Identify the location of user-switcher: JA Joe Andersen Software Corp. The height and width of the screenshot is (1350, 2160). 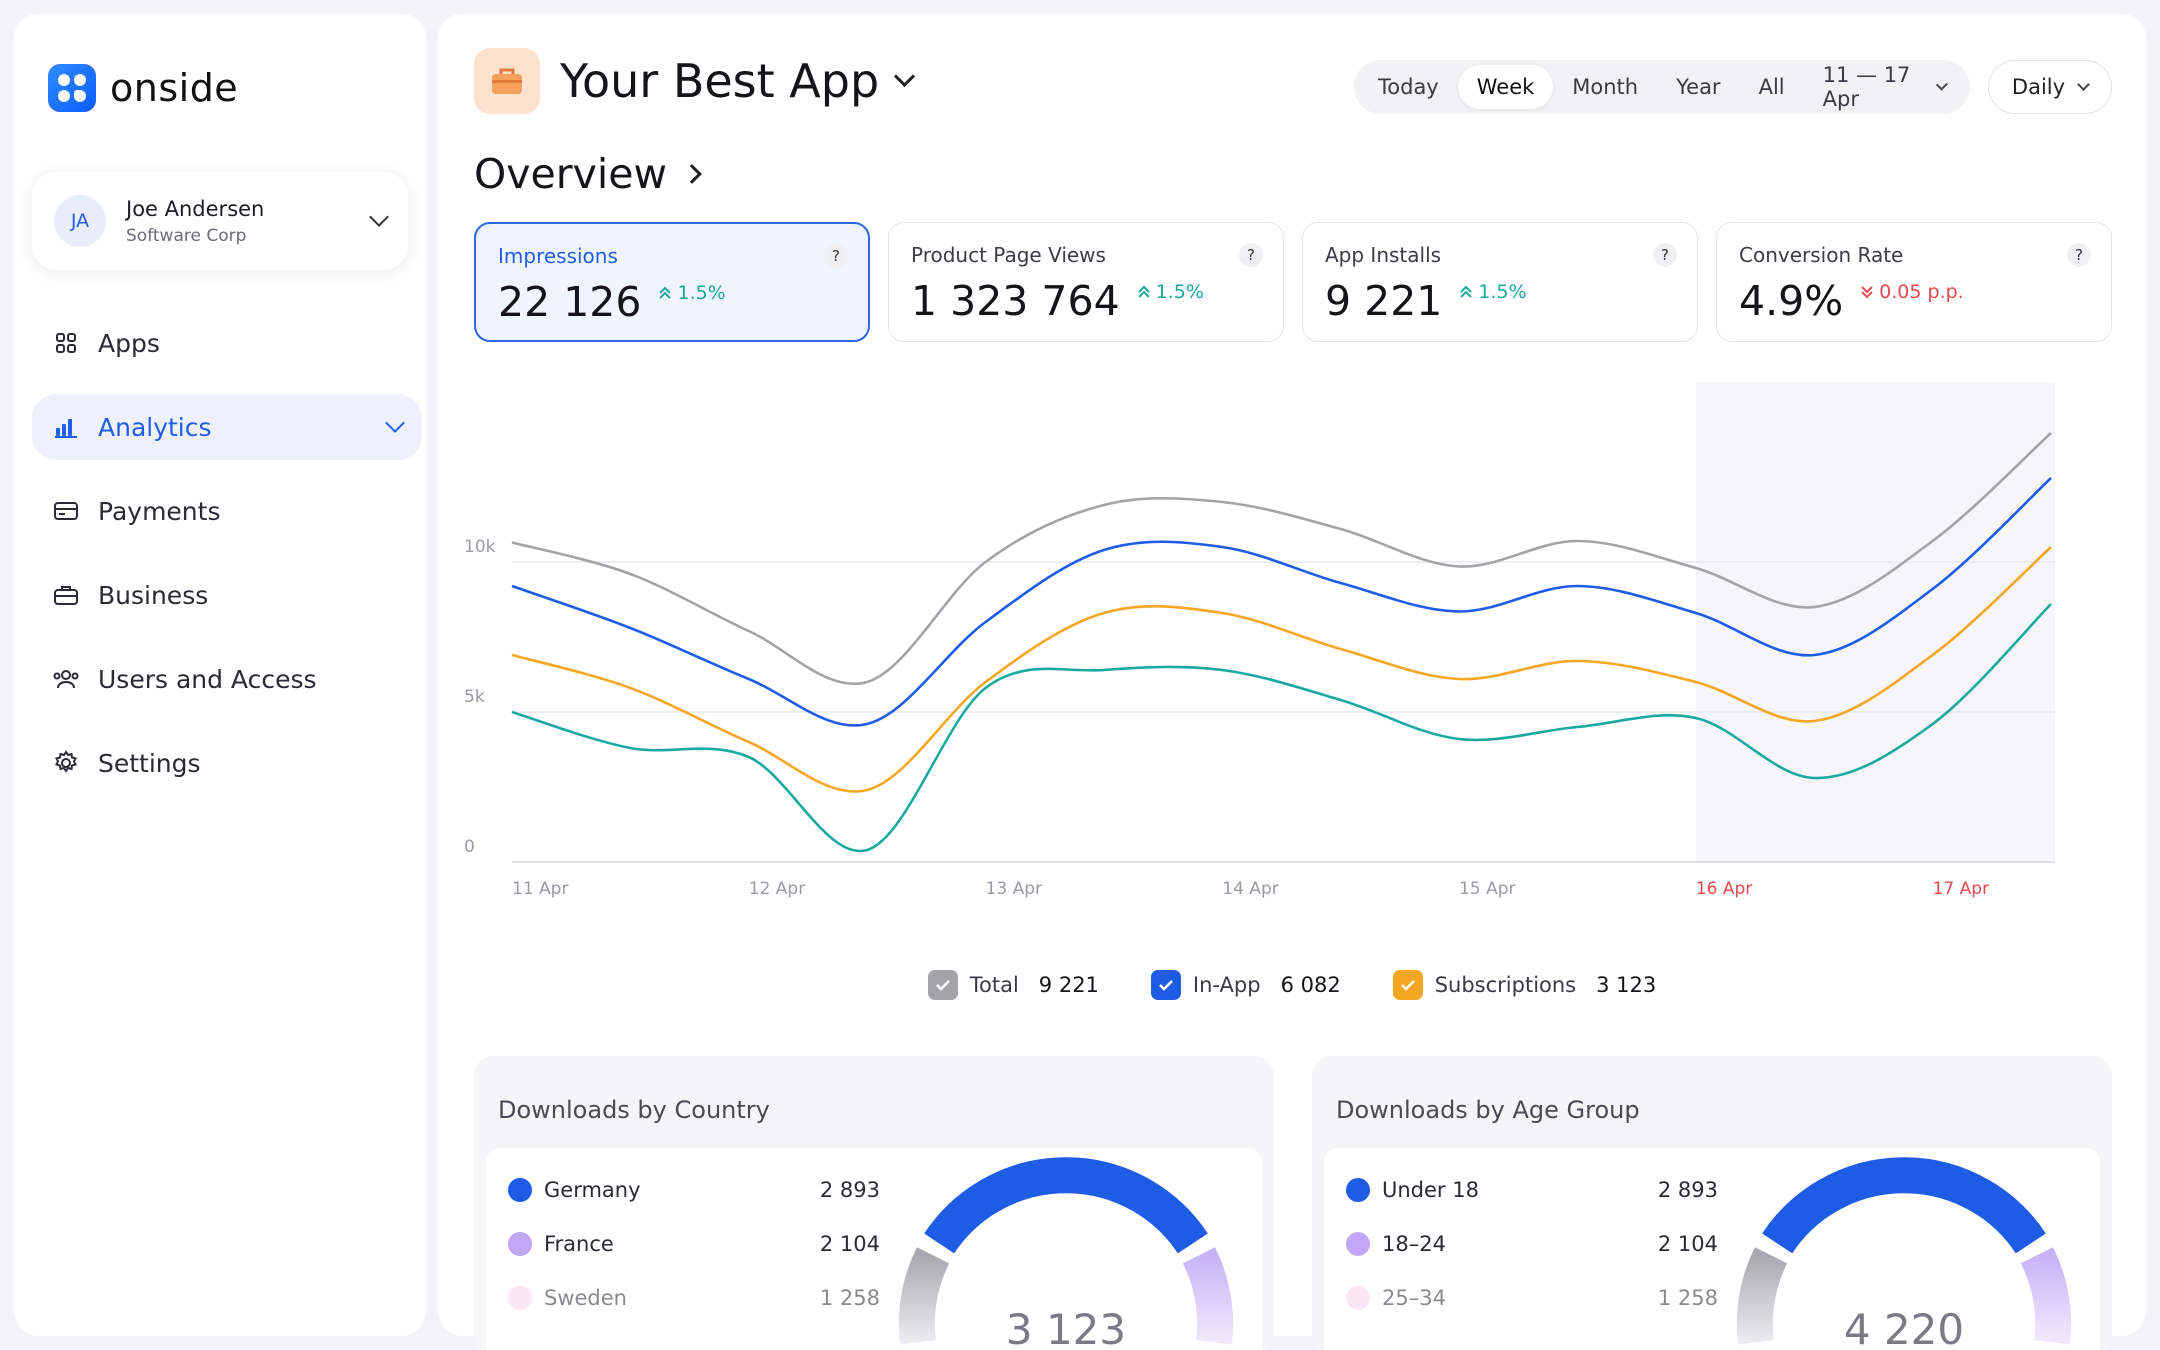
(220, 221).